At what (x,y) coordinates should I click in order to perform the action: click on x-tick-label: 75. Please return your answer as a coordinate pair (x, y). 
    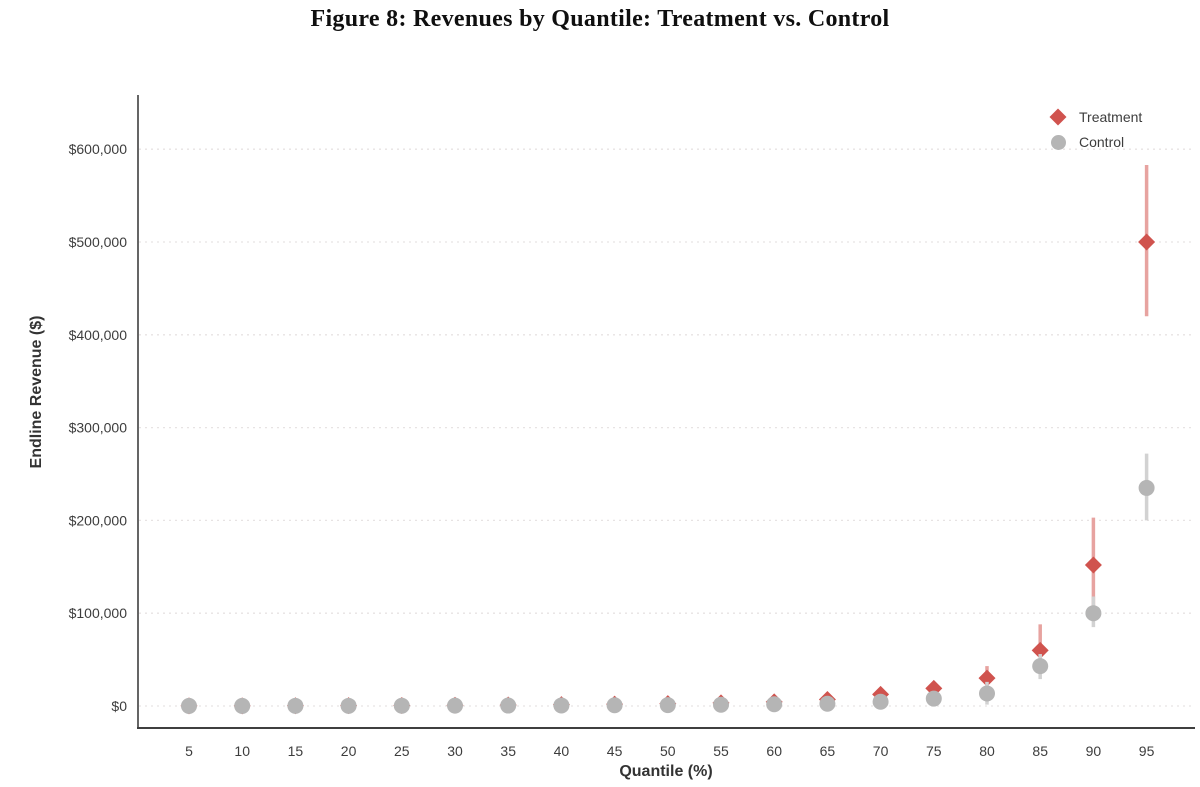
    Looking at the image, I should click on (934, 751).